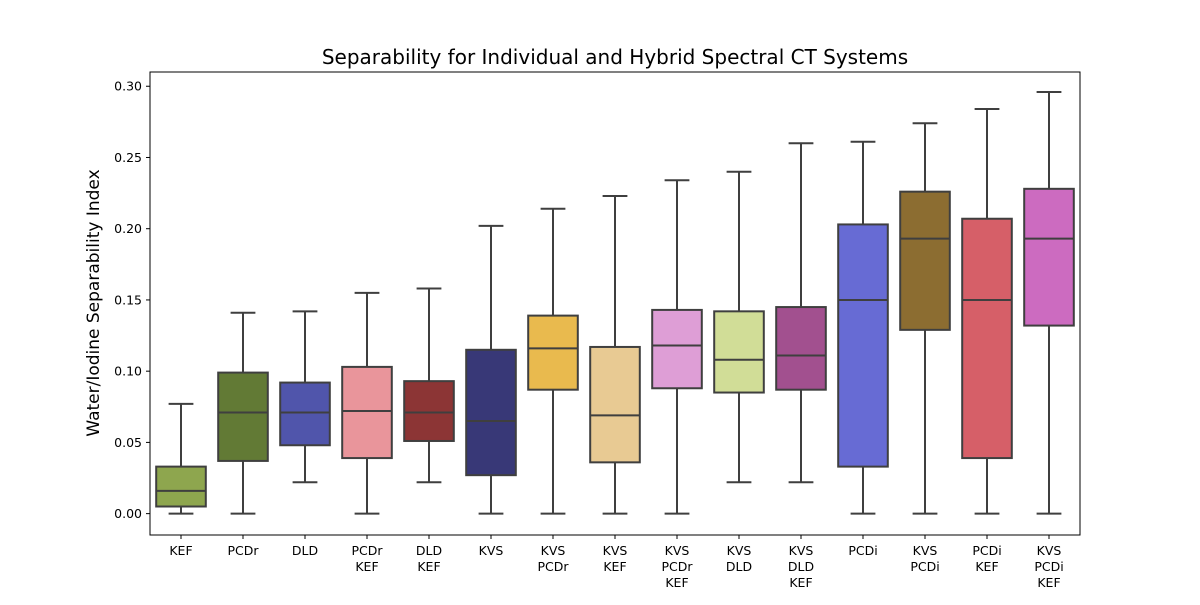  What do you see at coordinates (128, 299) in the screenshot?
I see `y-tick-label: 0.15` at bounding box center [128, 299].